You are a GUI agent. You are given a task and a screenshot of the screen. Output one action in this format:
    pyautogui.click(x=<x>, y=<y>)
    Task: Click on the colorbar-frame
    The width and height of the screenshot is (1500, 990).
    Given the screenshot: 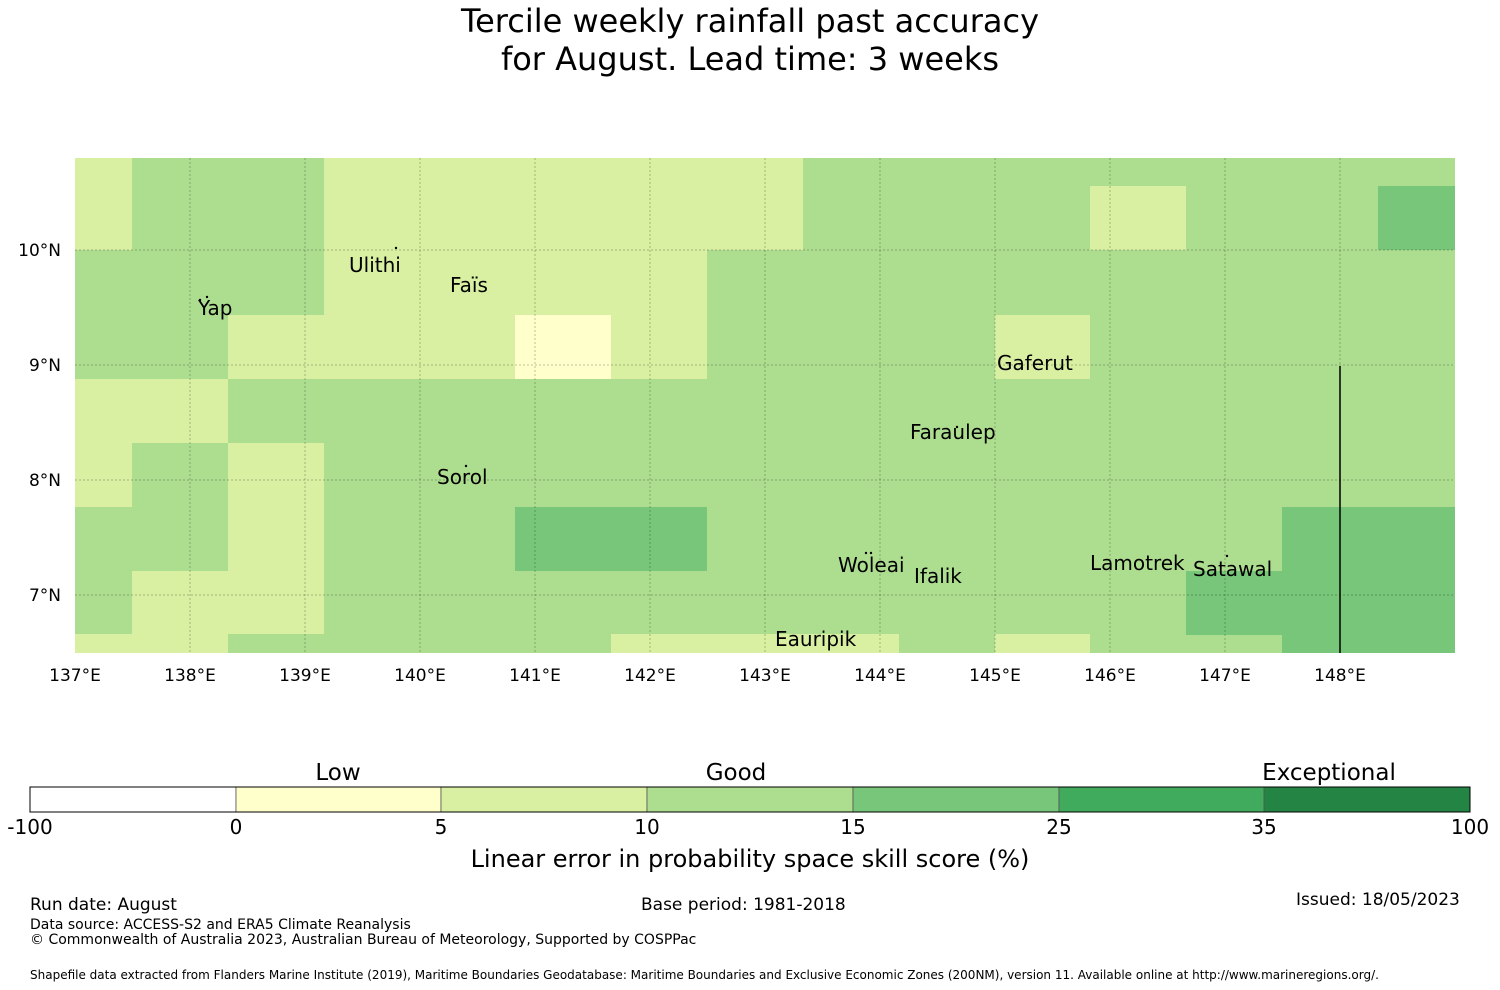 What is the action you would take?
    pyautogui.click(x=750, y=799)
    